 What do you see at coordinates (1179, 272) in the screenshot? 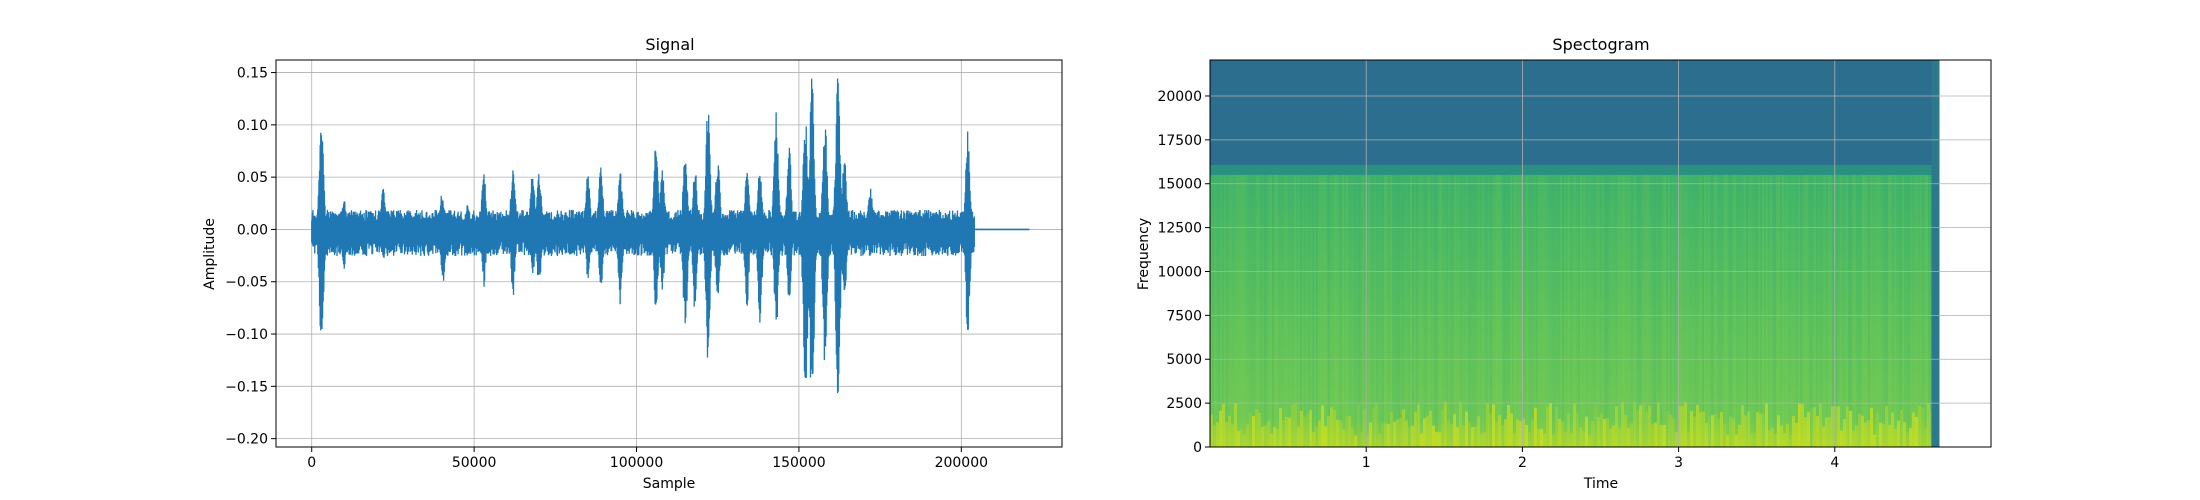
I see `spectrogram-y-tick-label: 10000` at bounding box center [1179, 272].